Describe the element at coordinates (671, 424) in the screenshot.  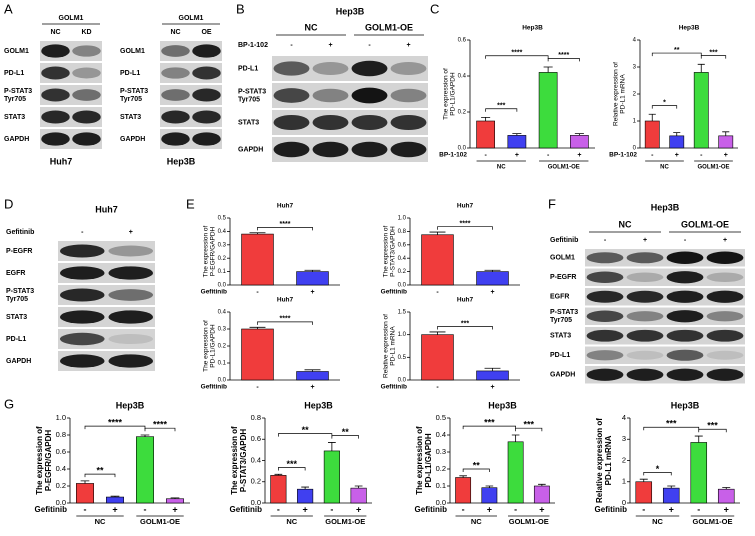
I see `sig-label: ***` at that location.